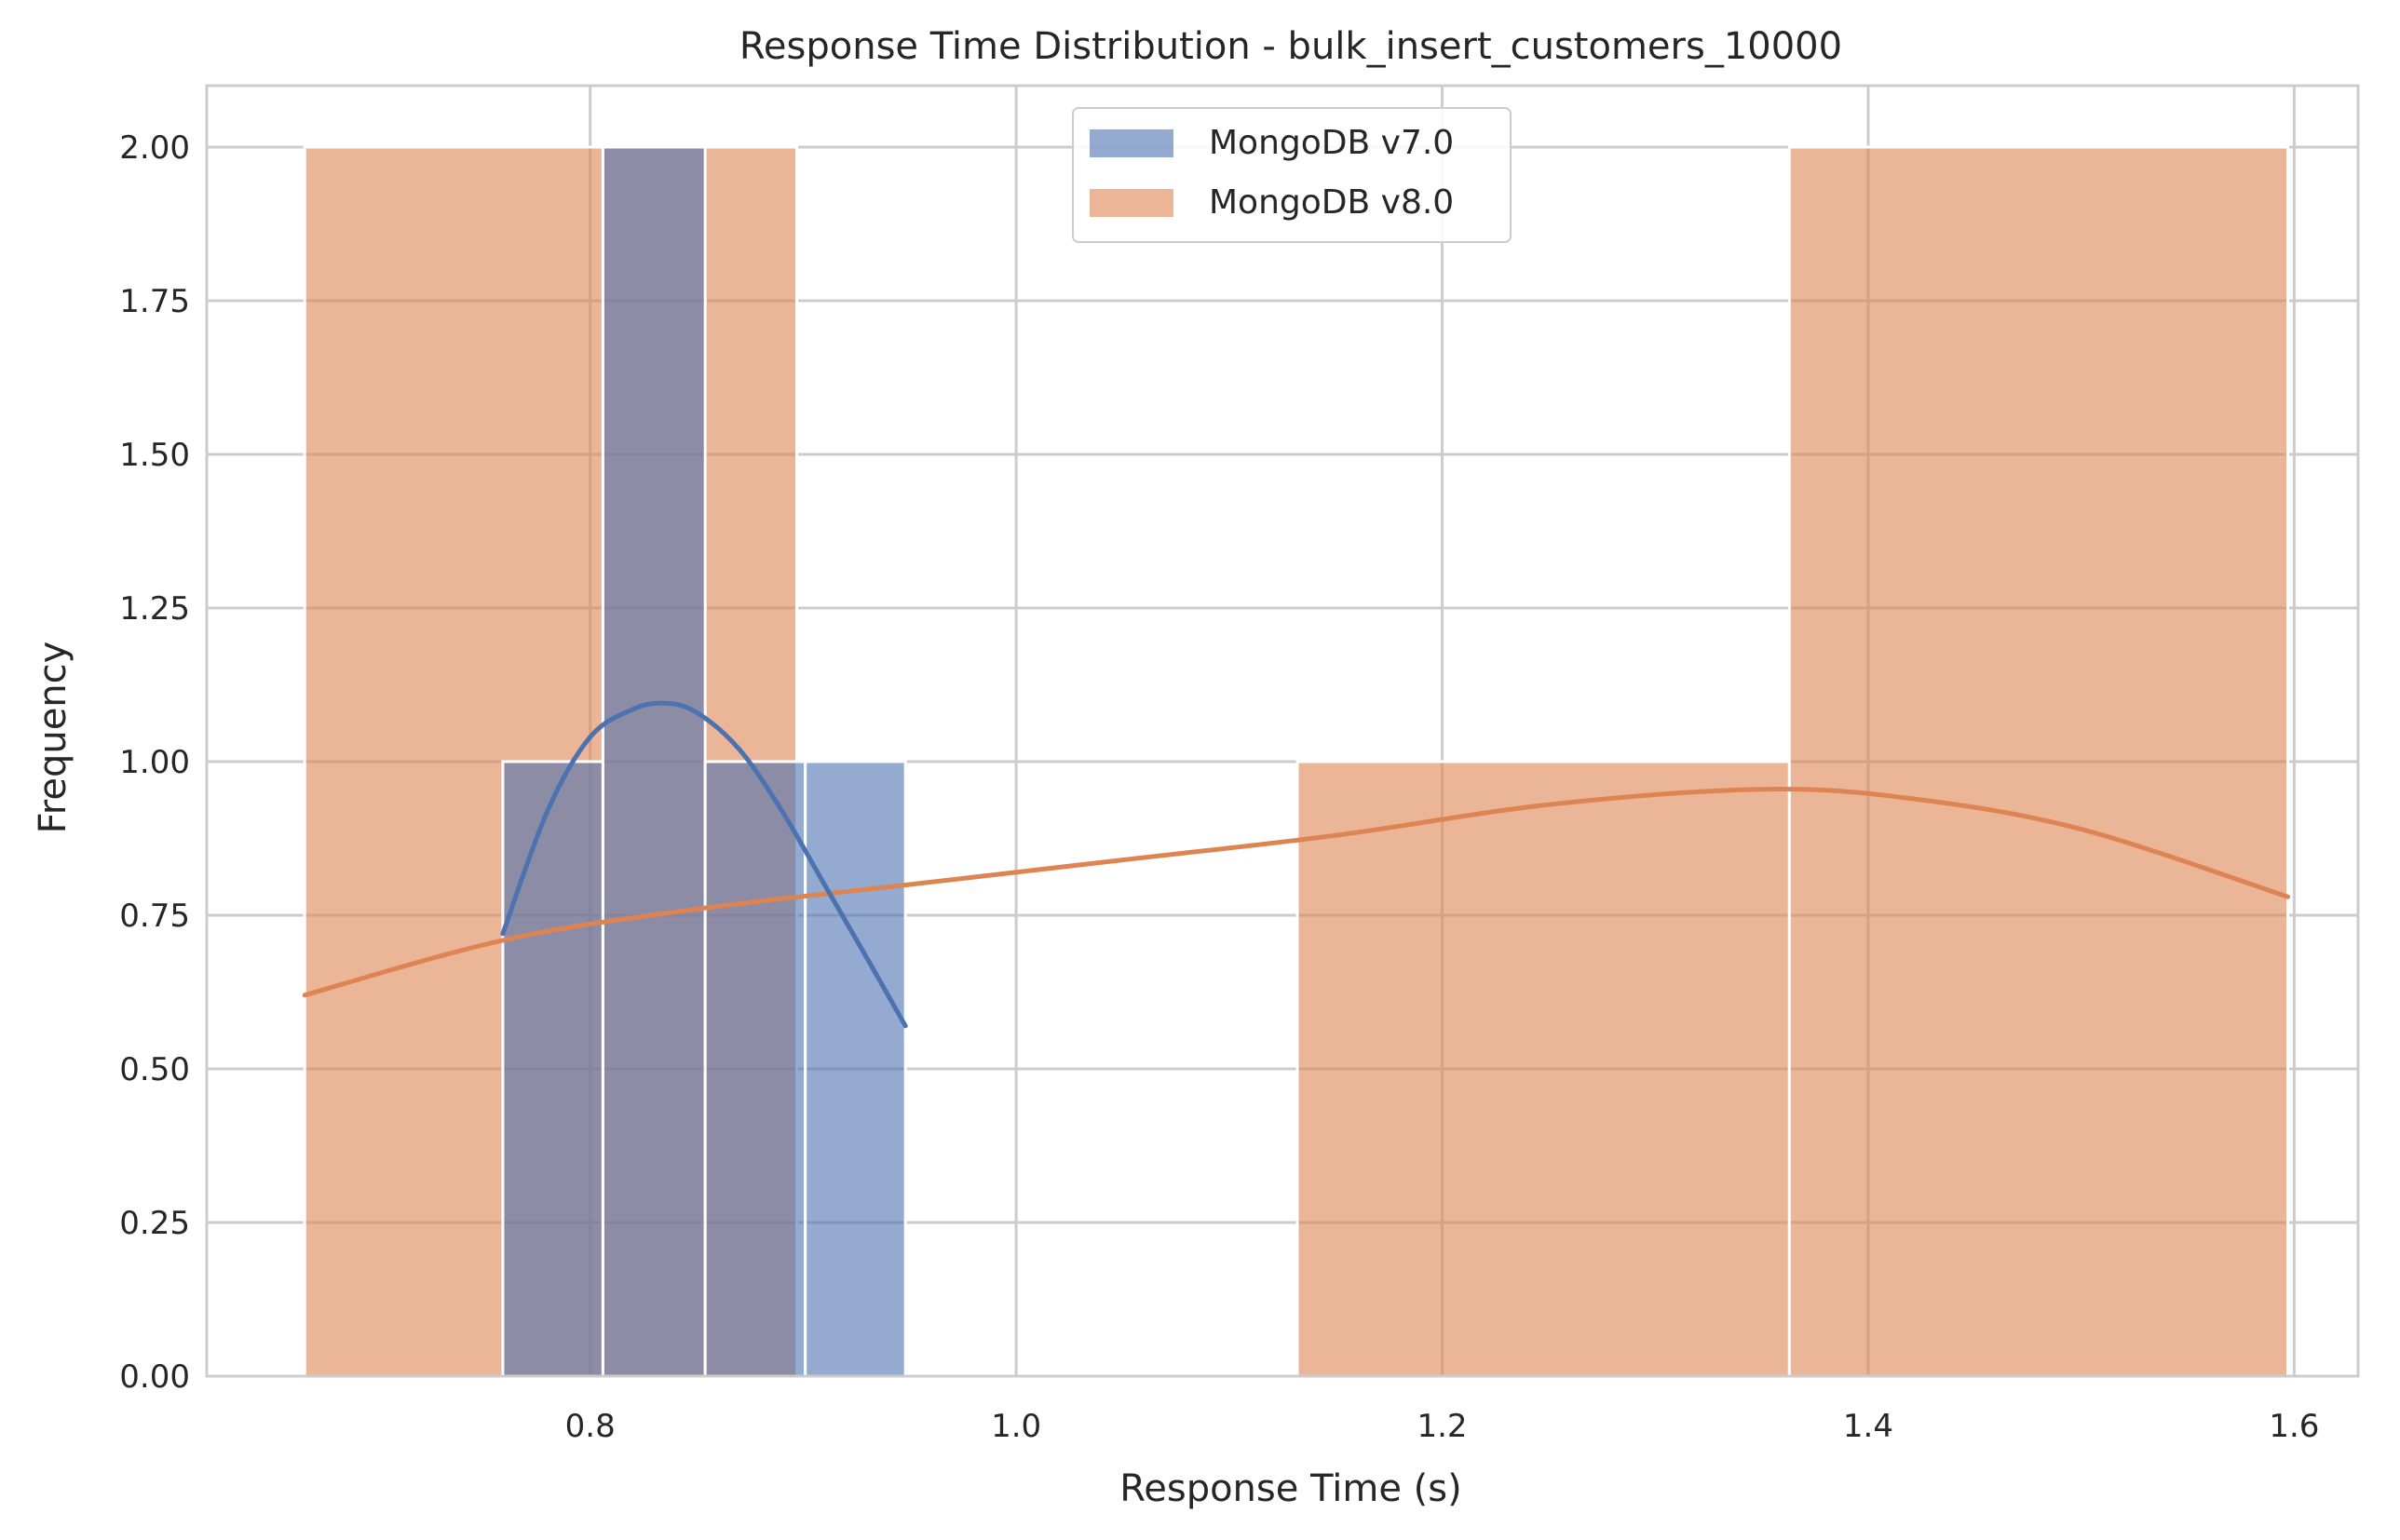 This screenshot has height=1540, width=2400. Describe the element at coordinates (154, 917) in the screenshot. I see `y-tick-label: 0.75` at that location.